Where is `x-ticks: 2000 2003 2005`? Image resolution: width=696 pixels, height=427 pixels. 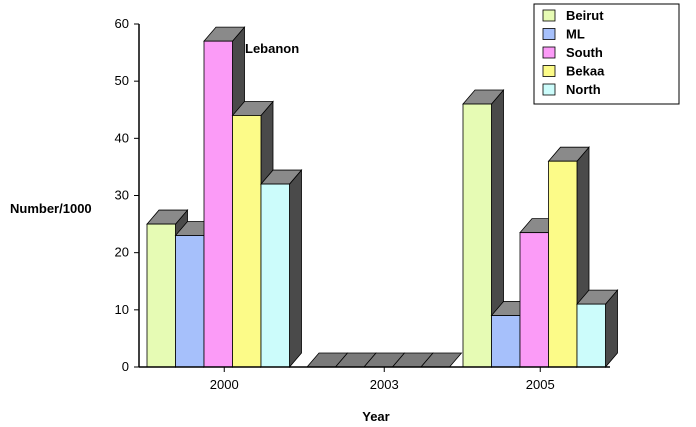 x-ticks: 2000 2003 2005 is located at coordinates (382, 379).